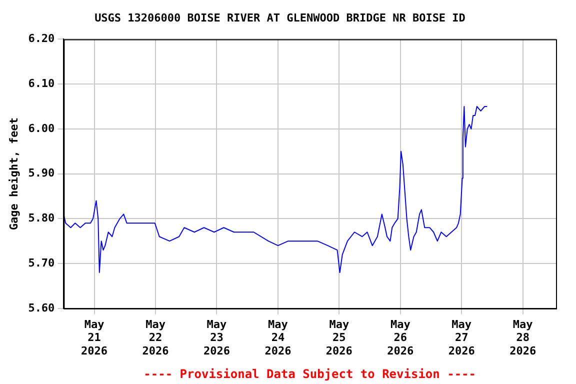  I want to click on y-axis-title: Gage height, feet, so click(13, 174).